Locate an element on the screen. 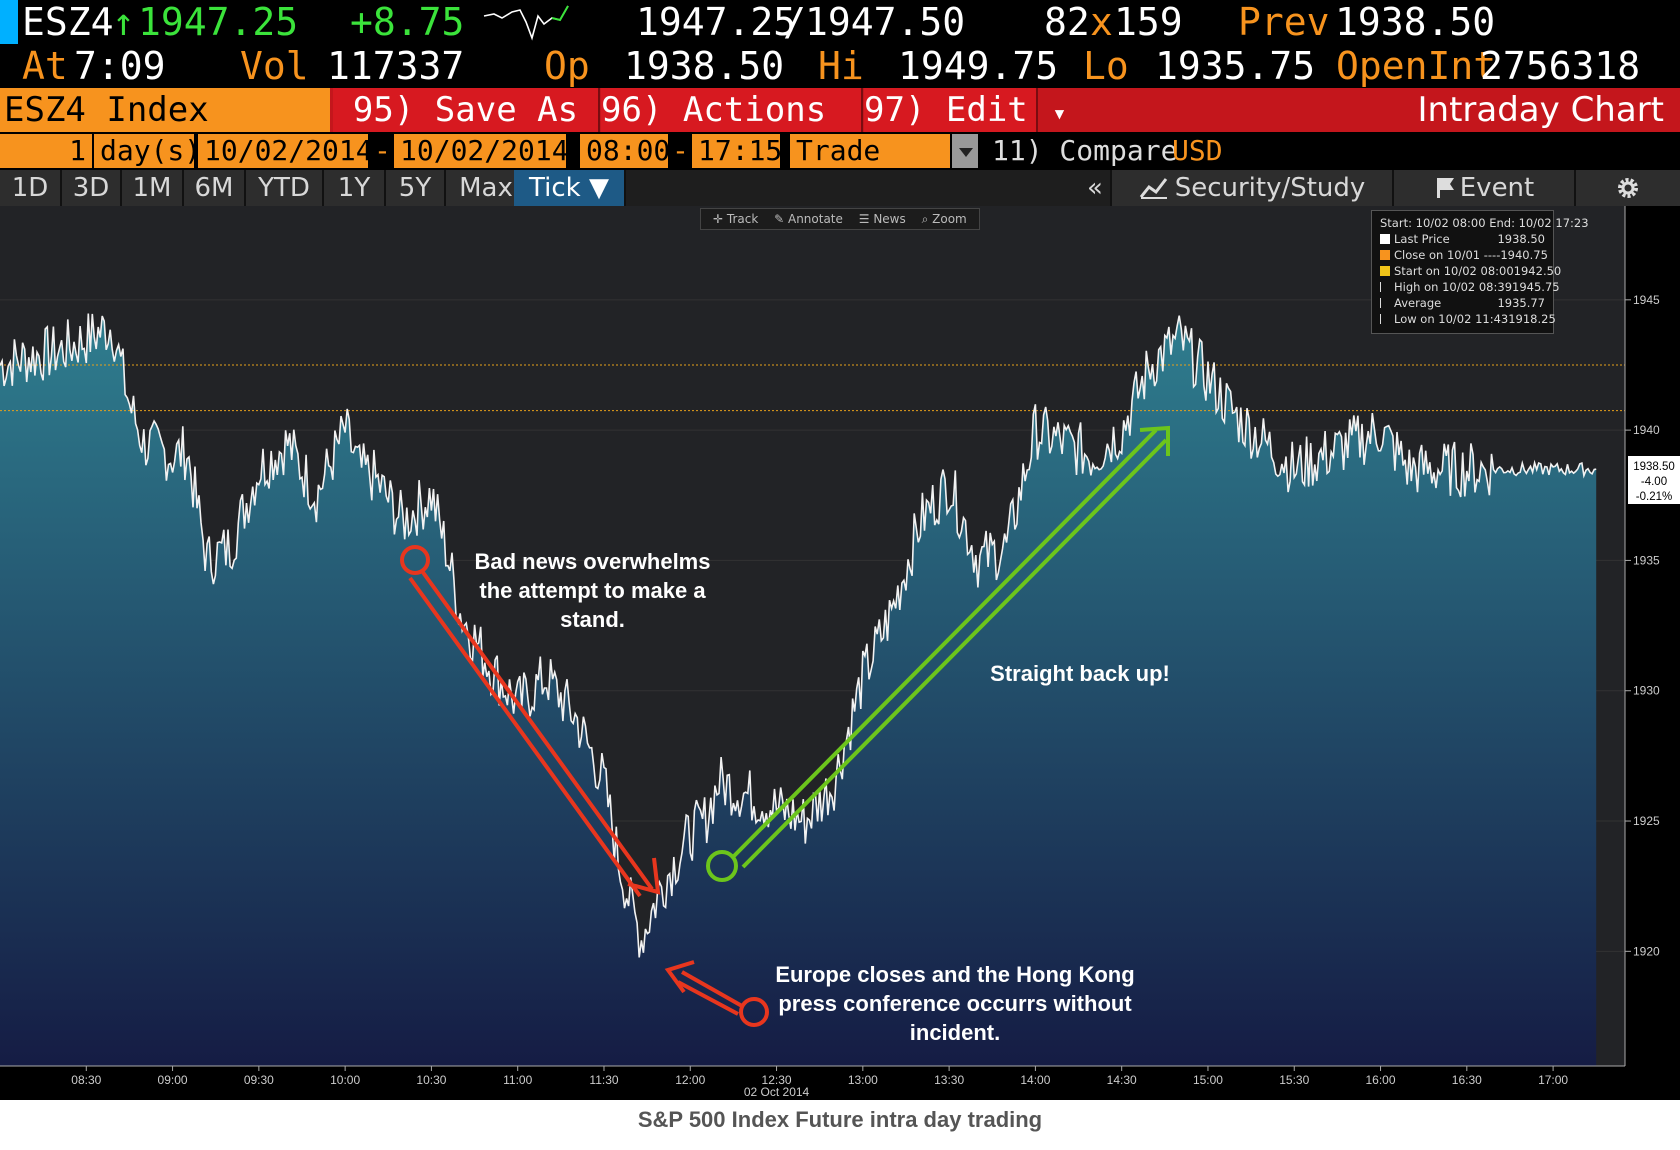  x-tick-label: 15:00 is located at coordinates (1208, 1080).